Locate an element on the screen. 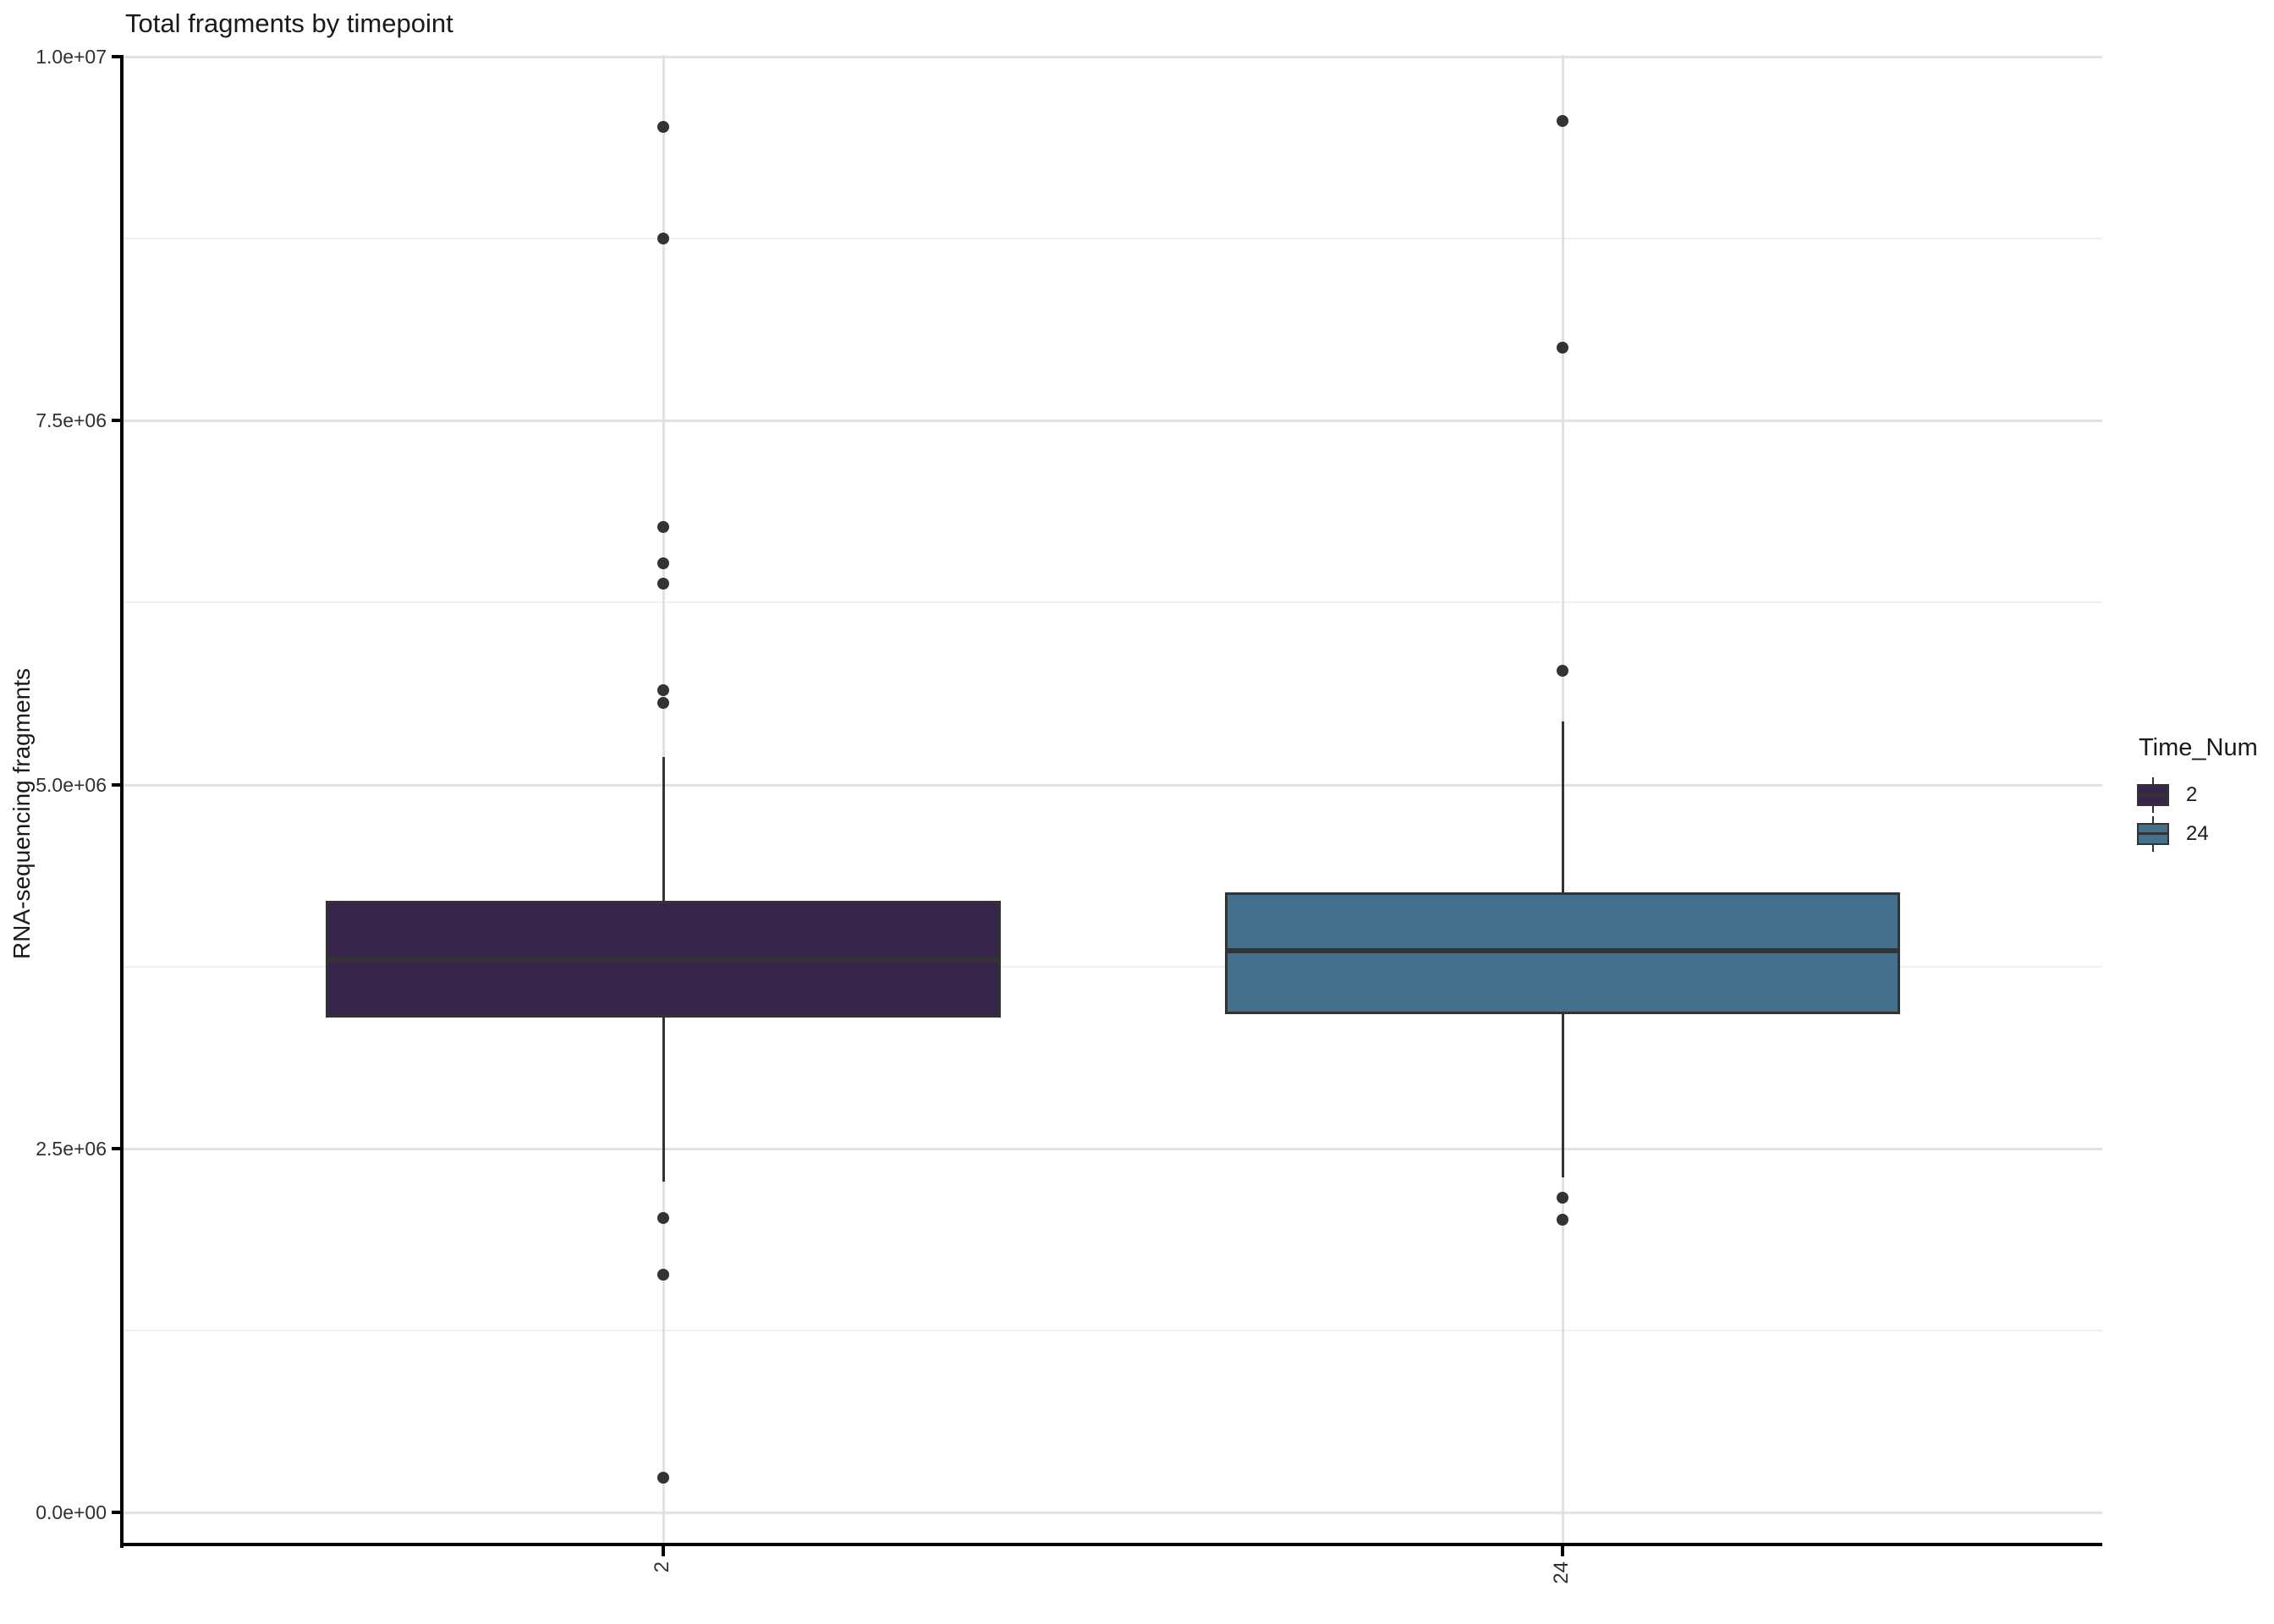  legend: Time_Num 2 24 is located at coordinates (2196, 793).